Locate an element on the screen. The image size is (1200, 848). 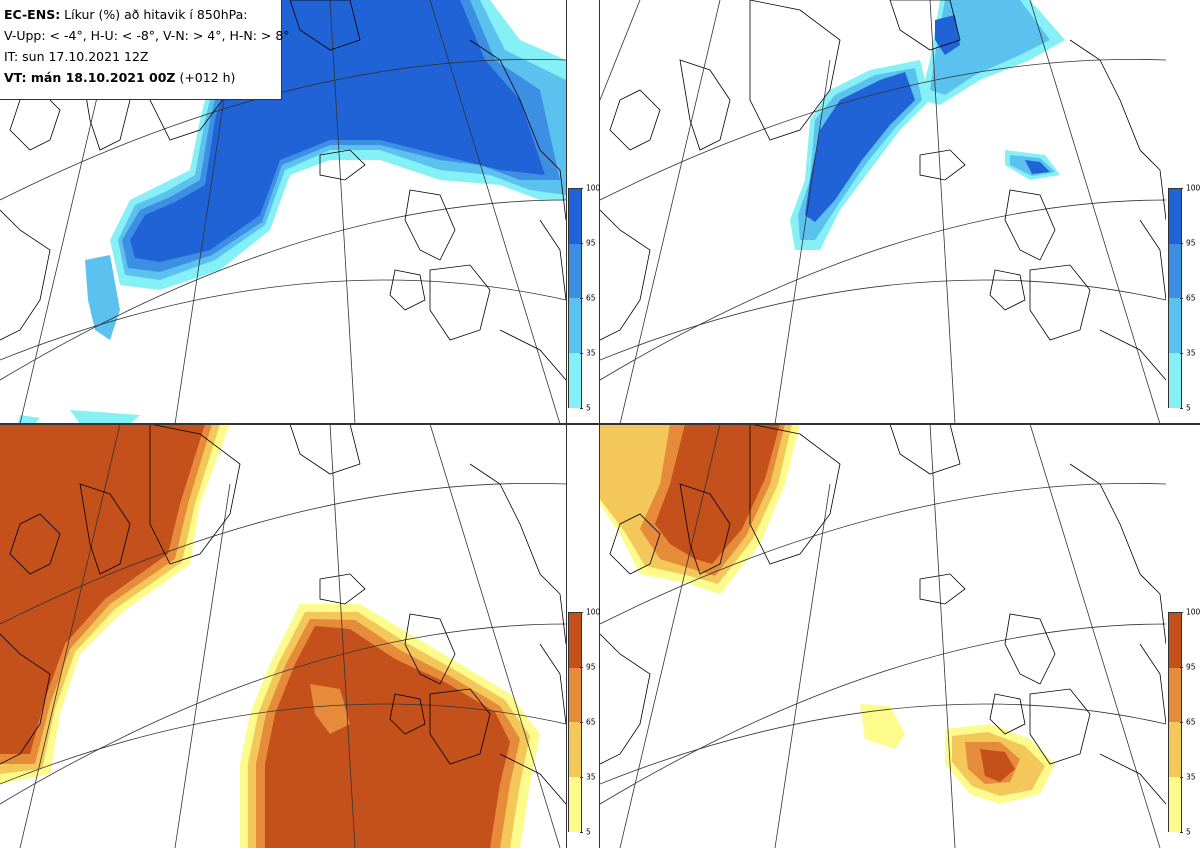
h-divider is located at coordinates (600, 424).